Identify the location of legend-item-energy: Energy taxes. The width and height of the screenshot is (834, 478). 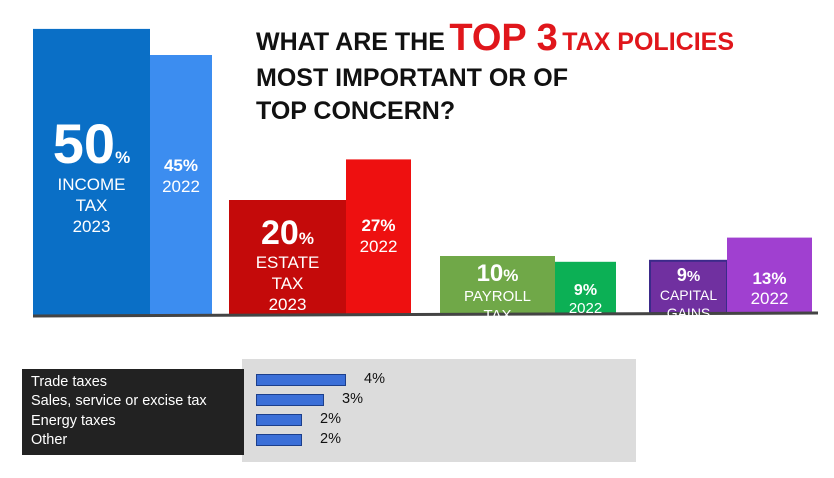
(73, 421).